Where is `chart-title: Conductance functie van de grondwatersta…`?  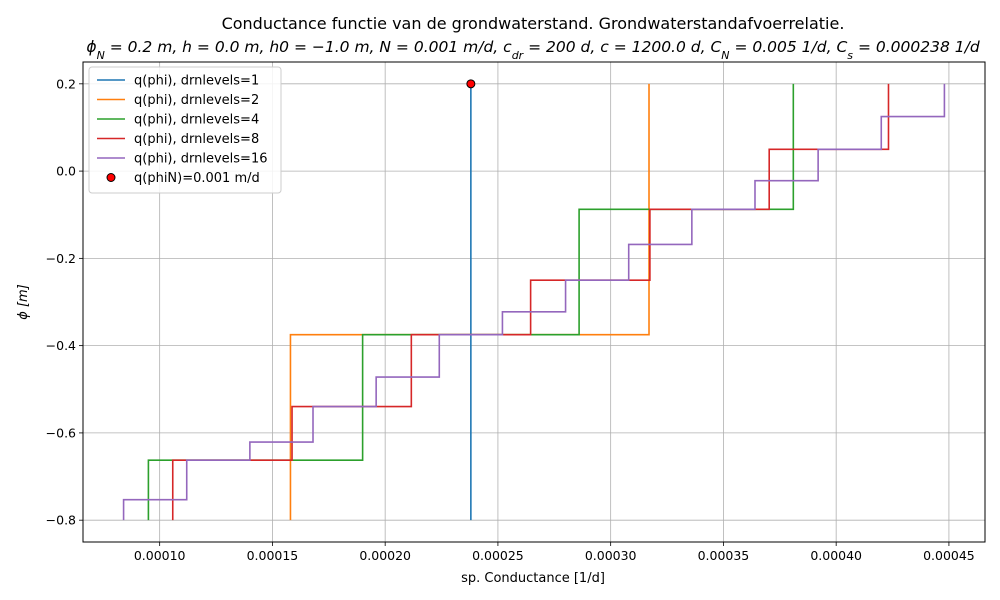 chart-title: Conductance functie van de grondwatersta… is located at coordinates (533, 23).